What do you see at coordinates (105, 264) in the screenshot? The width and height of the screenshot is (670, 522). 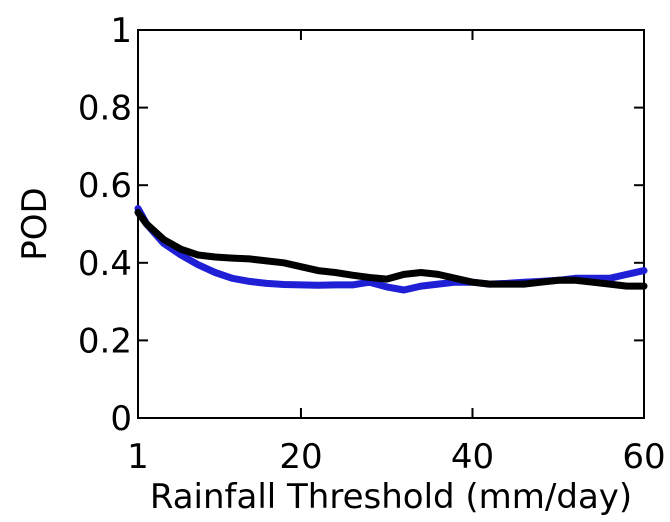 I see `y-tick-label: 0.4` at bounding box center [105, 264].